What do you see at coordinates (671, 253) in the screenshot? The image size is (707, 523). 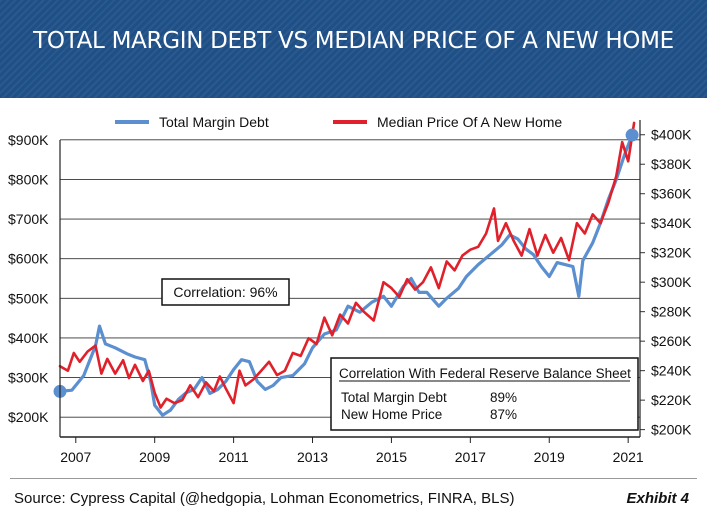 I see `y-right-tick-label: $320K` at bounding box center [671, 253].